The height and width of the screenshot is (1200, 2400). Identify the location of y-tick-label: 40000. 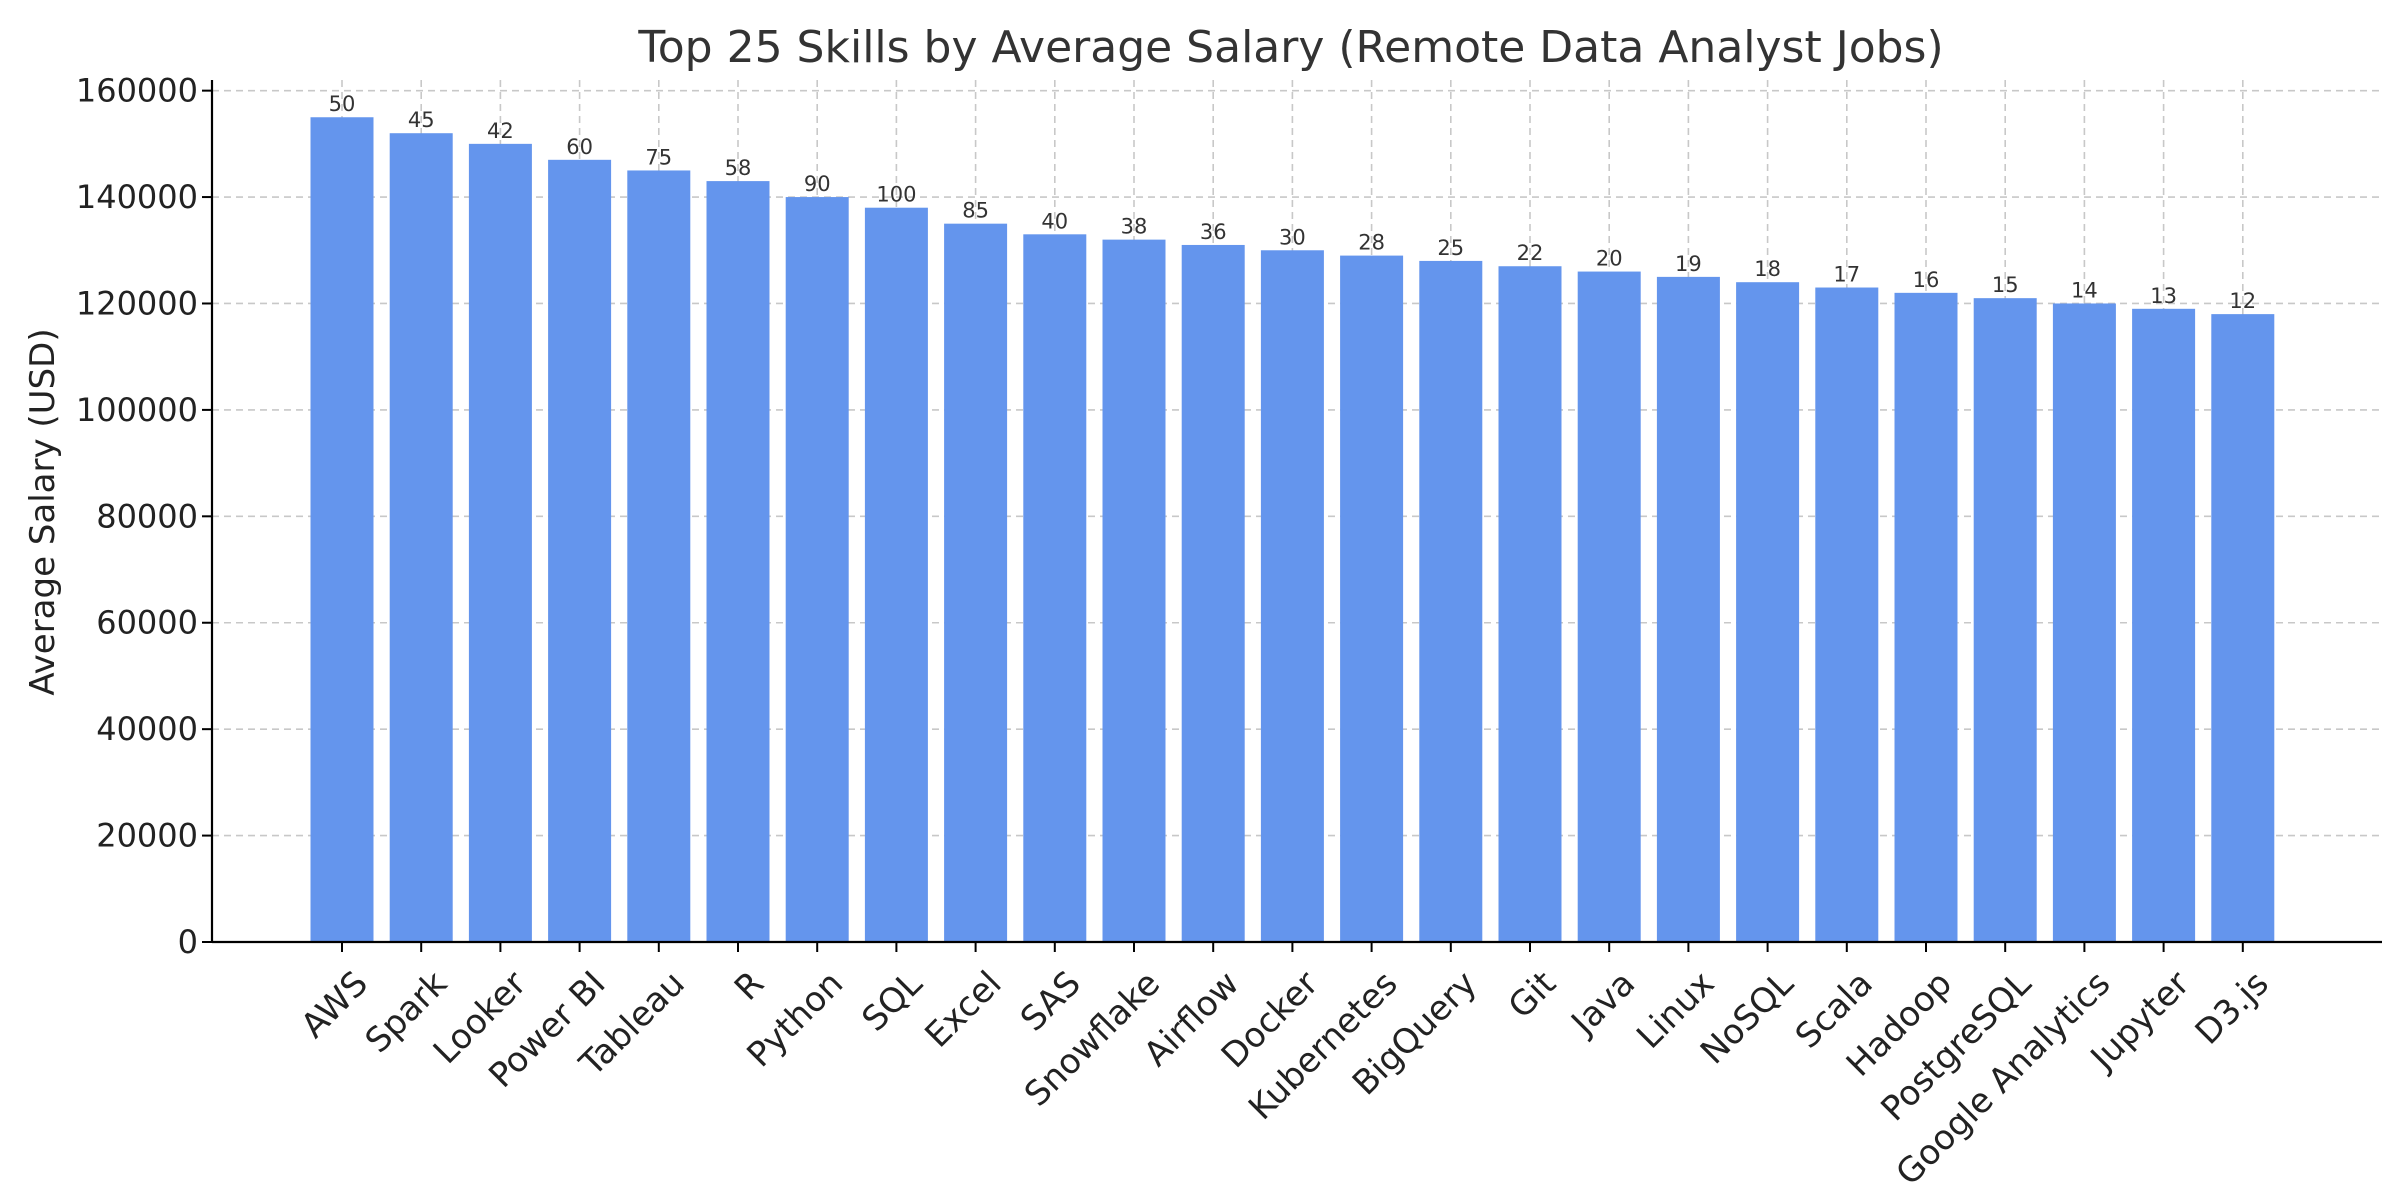
(147, 729).